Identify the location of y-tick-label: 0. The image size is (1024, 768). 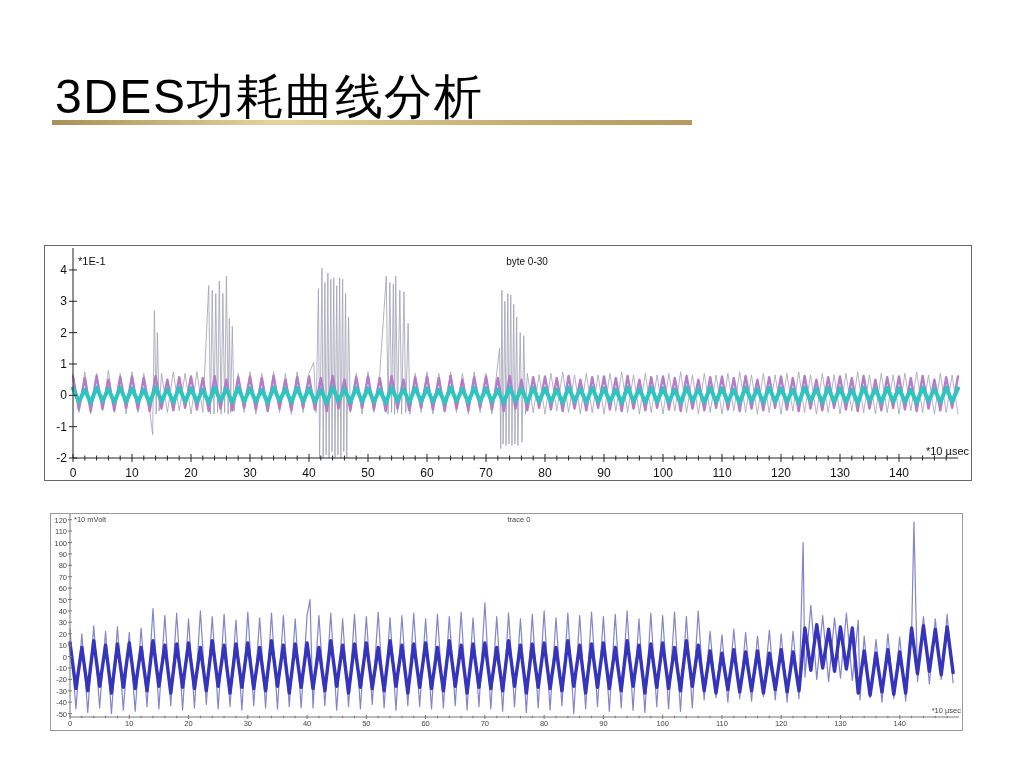
(64, 395).